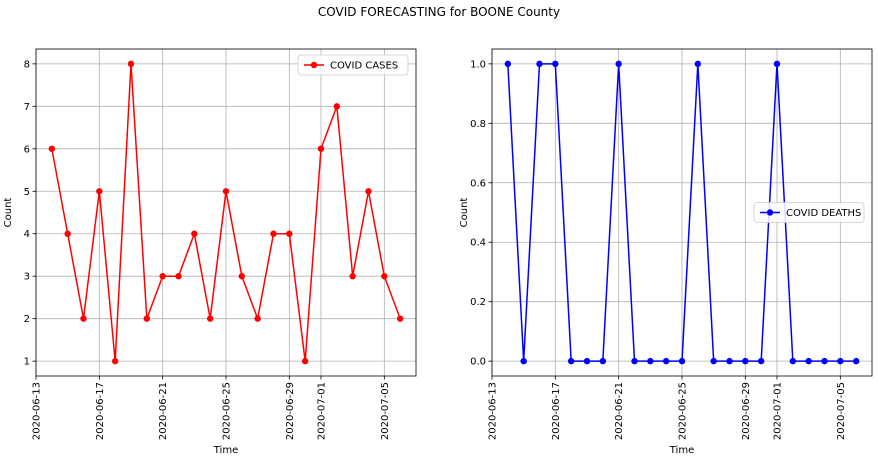 This screenshot has height=462, width=878. What do you see at coordinates (841, 411) in the screenshot?
I see `chart2-xtick-label-6: 2020-07-05` at bounding box center [841, 411].